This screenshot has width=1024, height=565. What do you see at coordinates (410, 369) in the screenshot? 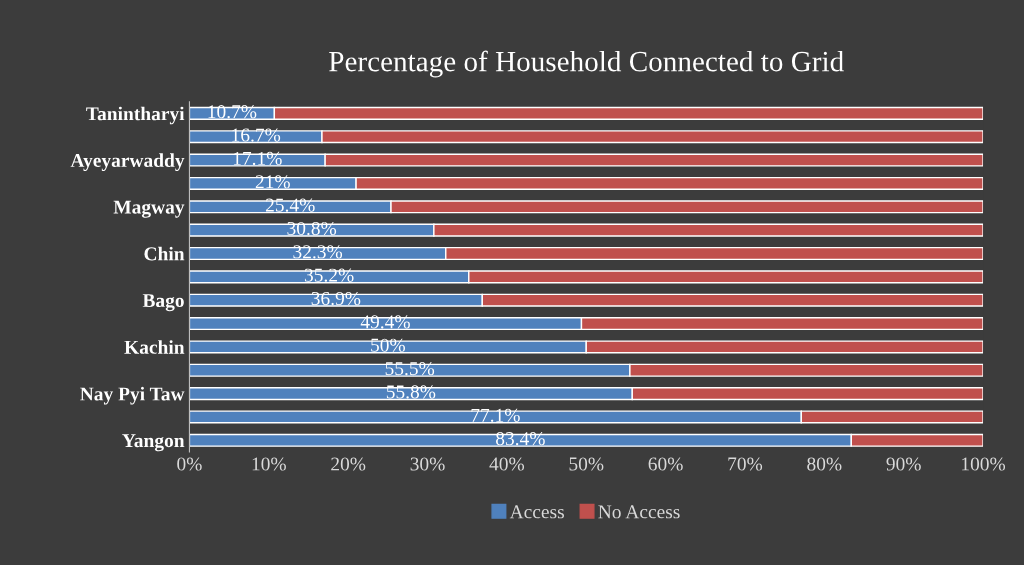
I see `data-label: 55.5%` at bounding box center [410, 369].